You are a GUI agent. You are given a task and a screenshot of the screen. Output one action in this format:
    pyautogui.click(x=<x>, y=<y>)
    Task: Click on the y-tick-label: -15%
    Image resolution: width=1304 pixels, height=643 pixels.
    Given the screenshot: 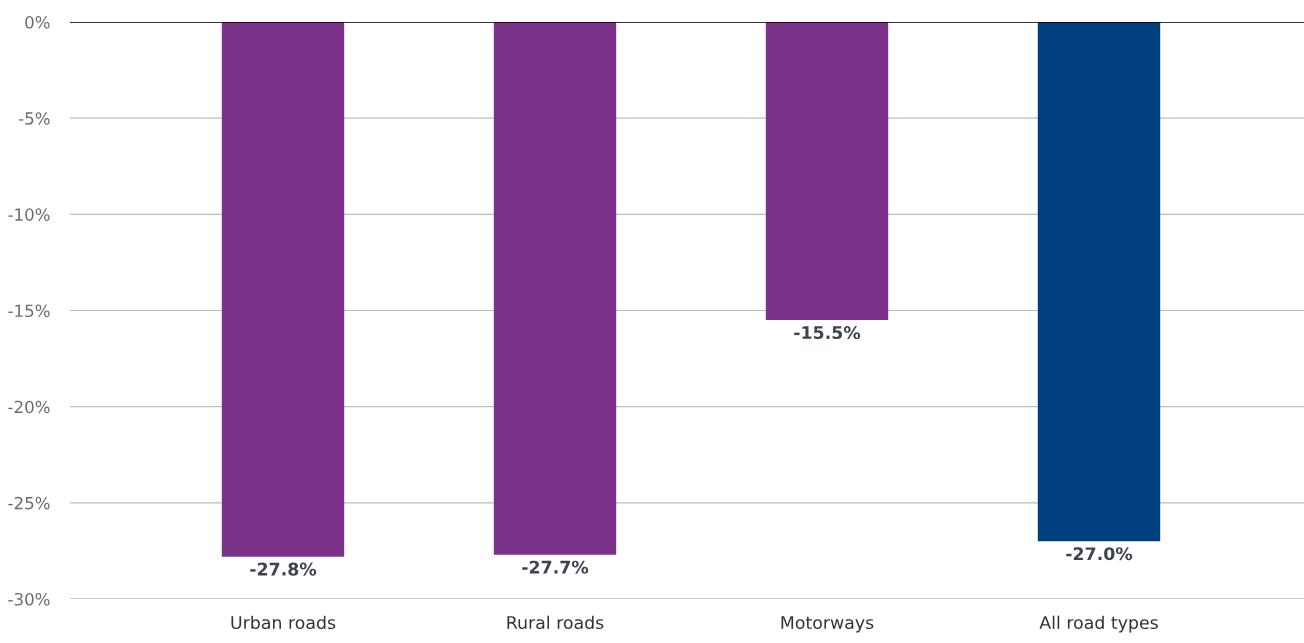 What is the action you would take?
    pyautogui.click(x=29, y=311)
    